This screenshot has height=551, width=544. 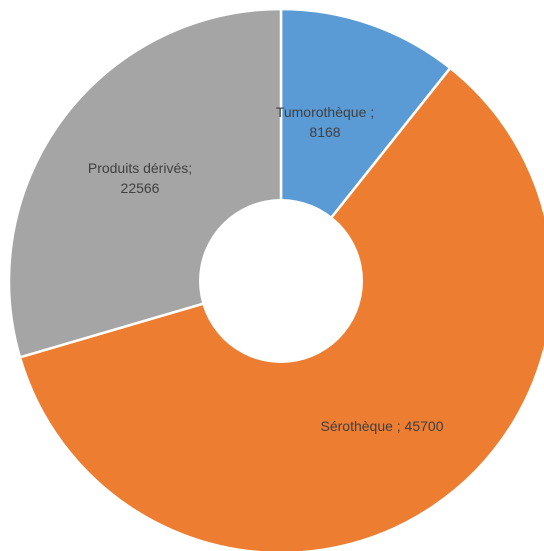 I want to click on label-tumorotheque: Tumorothèque ; 8168, so click(x=325, y=122).